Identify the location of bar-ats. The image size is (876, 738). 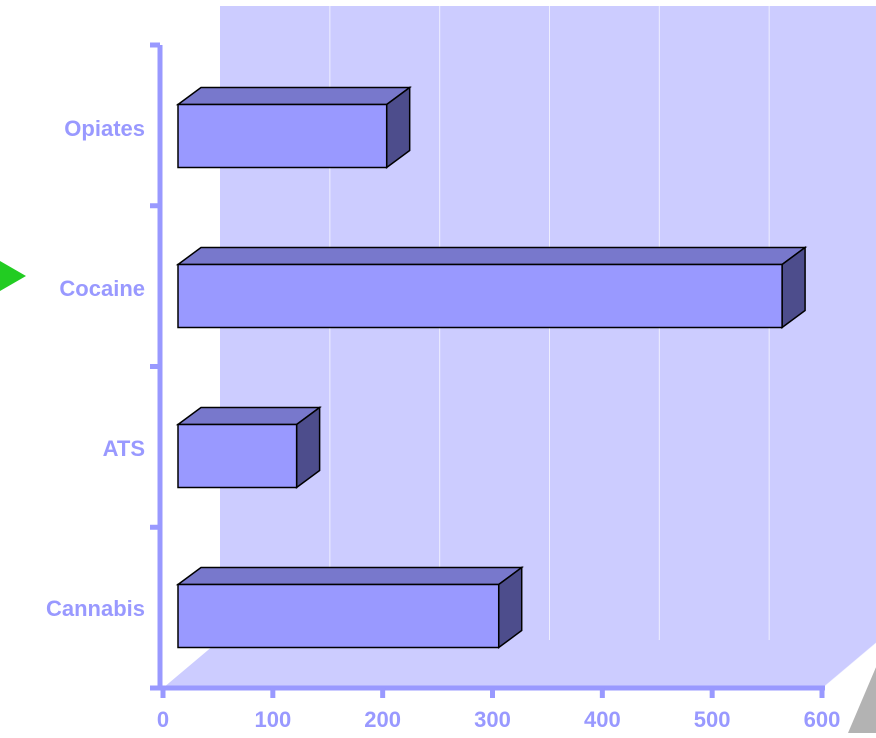
(248, 447).